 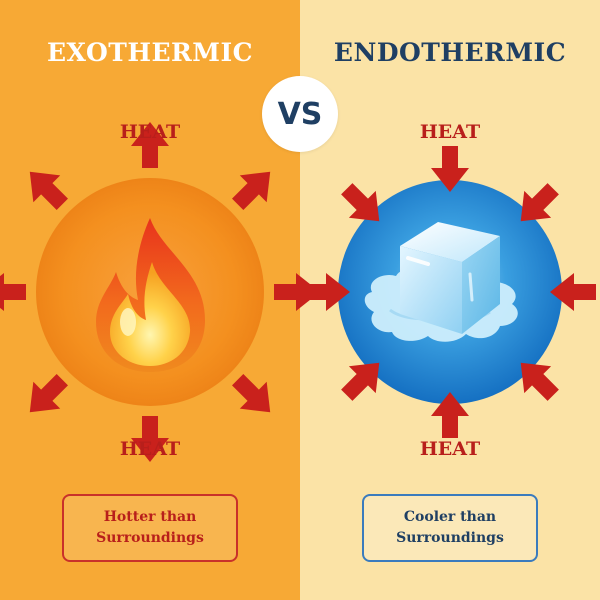 What do you see at coordinates (150, 449) in the screenshot?
I see `exothermic-heat-label-bottom: HEAT` at bounding box center [150, 449].